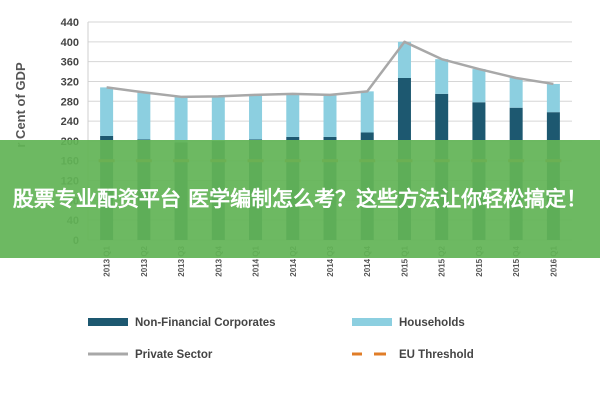  What do you see at coordinates (70, 102) in the screenshot?
I see `y-tick-label: 280` at bounding box center [70, 102].